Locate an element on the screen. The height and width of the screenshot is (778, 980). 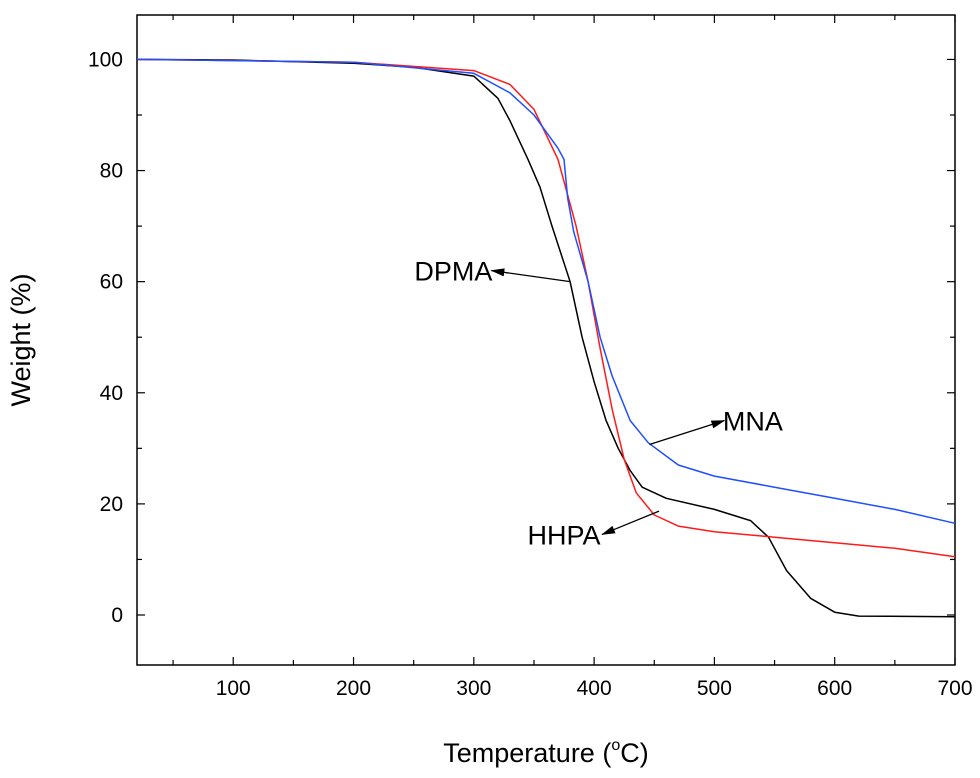
arrow-dpma is located at coordinates (530, 275).